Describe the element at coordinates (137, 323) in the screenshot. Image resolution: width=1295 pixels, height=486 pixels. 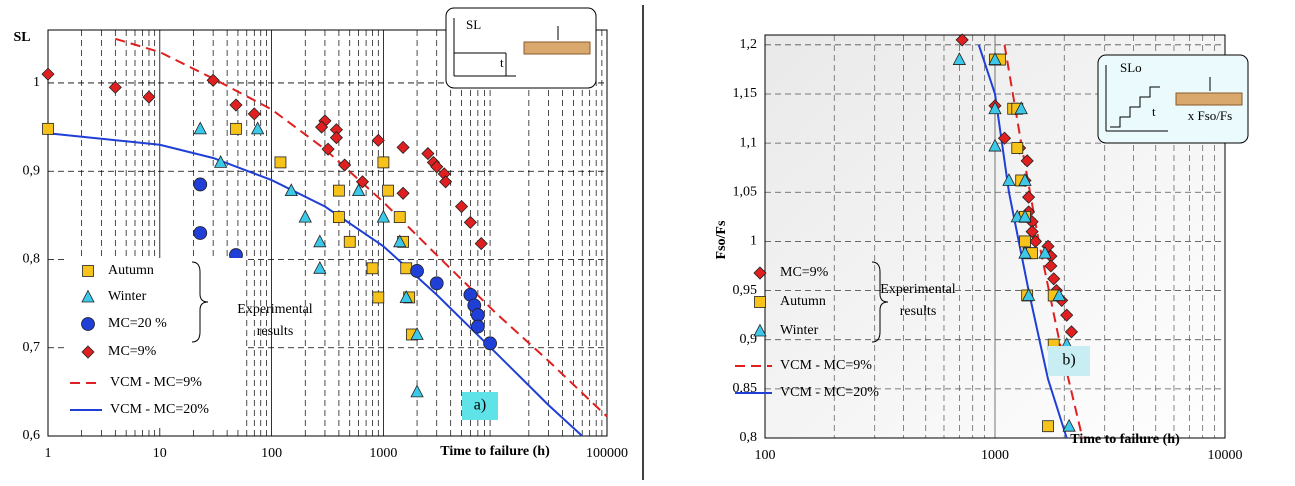
I see `legend-label: MC=20 %` at that location.